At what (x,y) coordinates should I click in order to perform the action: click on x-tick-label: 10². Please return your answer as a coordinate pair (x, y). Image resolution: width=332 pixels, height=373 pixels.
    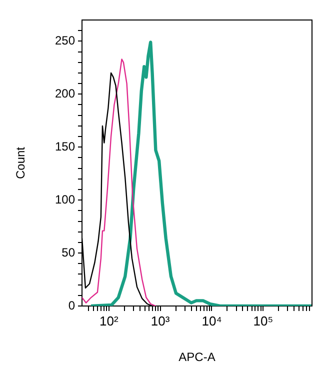
    Looking at the image, I should click on (109, 320).